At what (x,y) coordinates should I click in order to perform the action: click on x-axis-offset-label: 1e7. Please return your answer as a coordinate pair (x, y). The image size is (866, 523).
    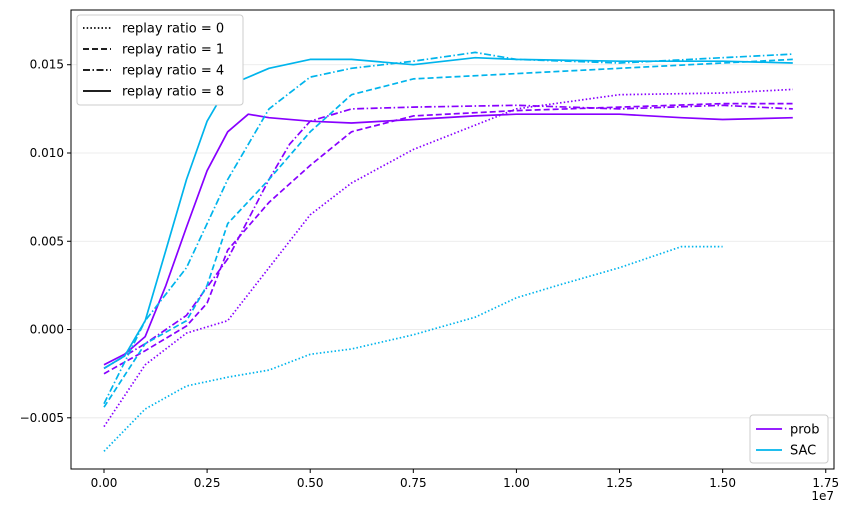
    Looking at the image, I should click on (822, 496).